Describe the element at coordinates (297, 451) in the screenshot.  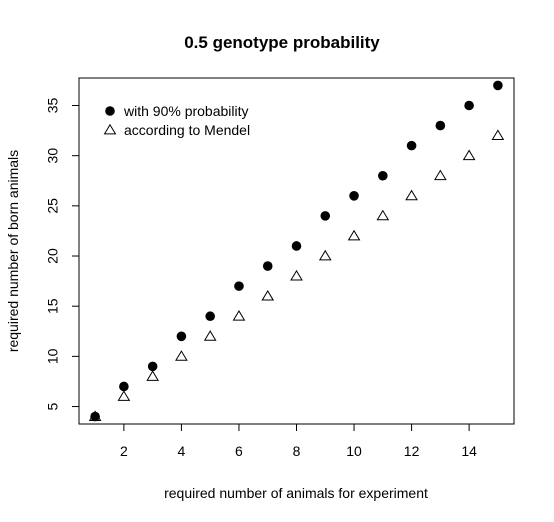
I see `x-tick-label: 8` at that location.